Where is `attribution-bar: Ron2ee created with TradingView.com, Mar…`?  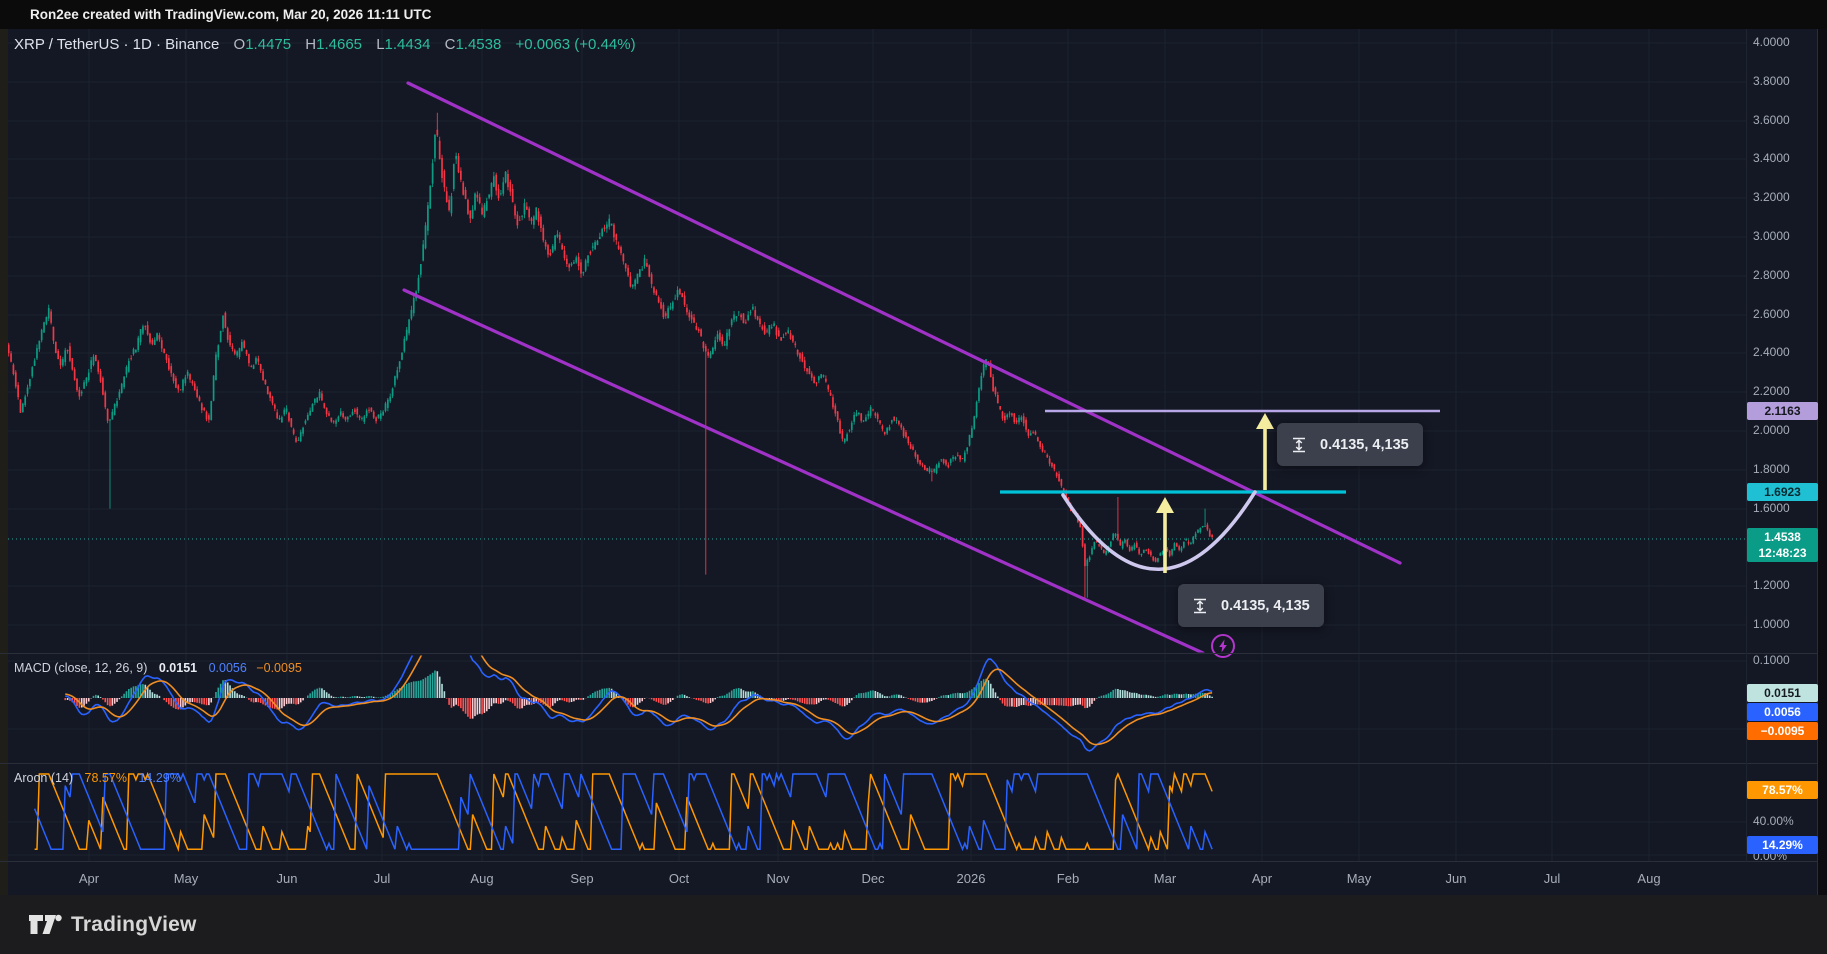 attribution-bar: Ron2ee created with TradingView.com, Mar… is located at coordinates (913, 14).